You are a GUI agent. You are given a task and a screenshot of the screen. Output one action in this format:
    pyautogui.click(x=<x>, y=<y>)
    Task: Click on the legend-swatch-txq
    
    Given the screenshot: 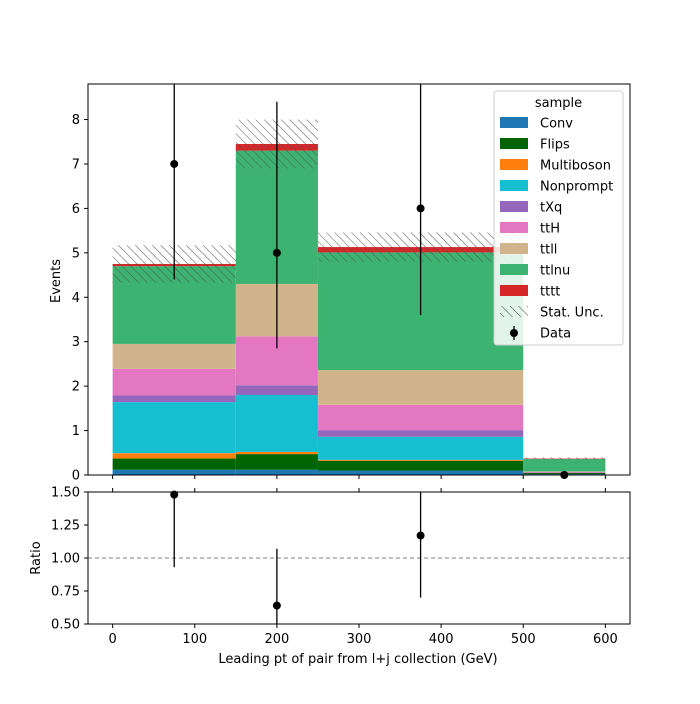 What is the action you would take?
    pyautogui.click(x=514, y=206)
    